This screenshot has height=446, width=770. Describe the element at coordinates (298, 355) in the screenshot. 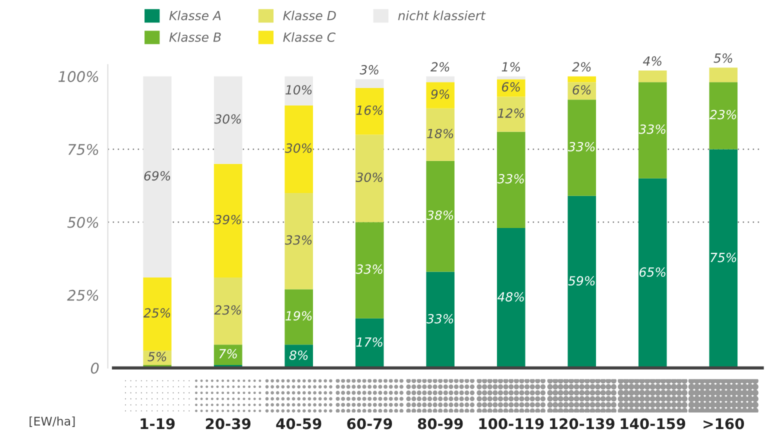

I see `data-label: 8%` at that location.